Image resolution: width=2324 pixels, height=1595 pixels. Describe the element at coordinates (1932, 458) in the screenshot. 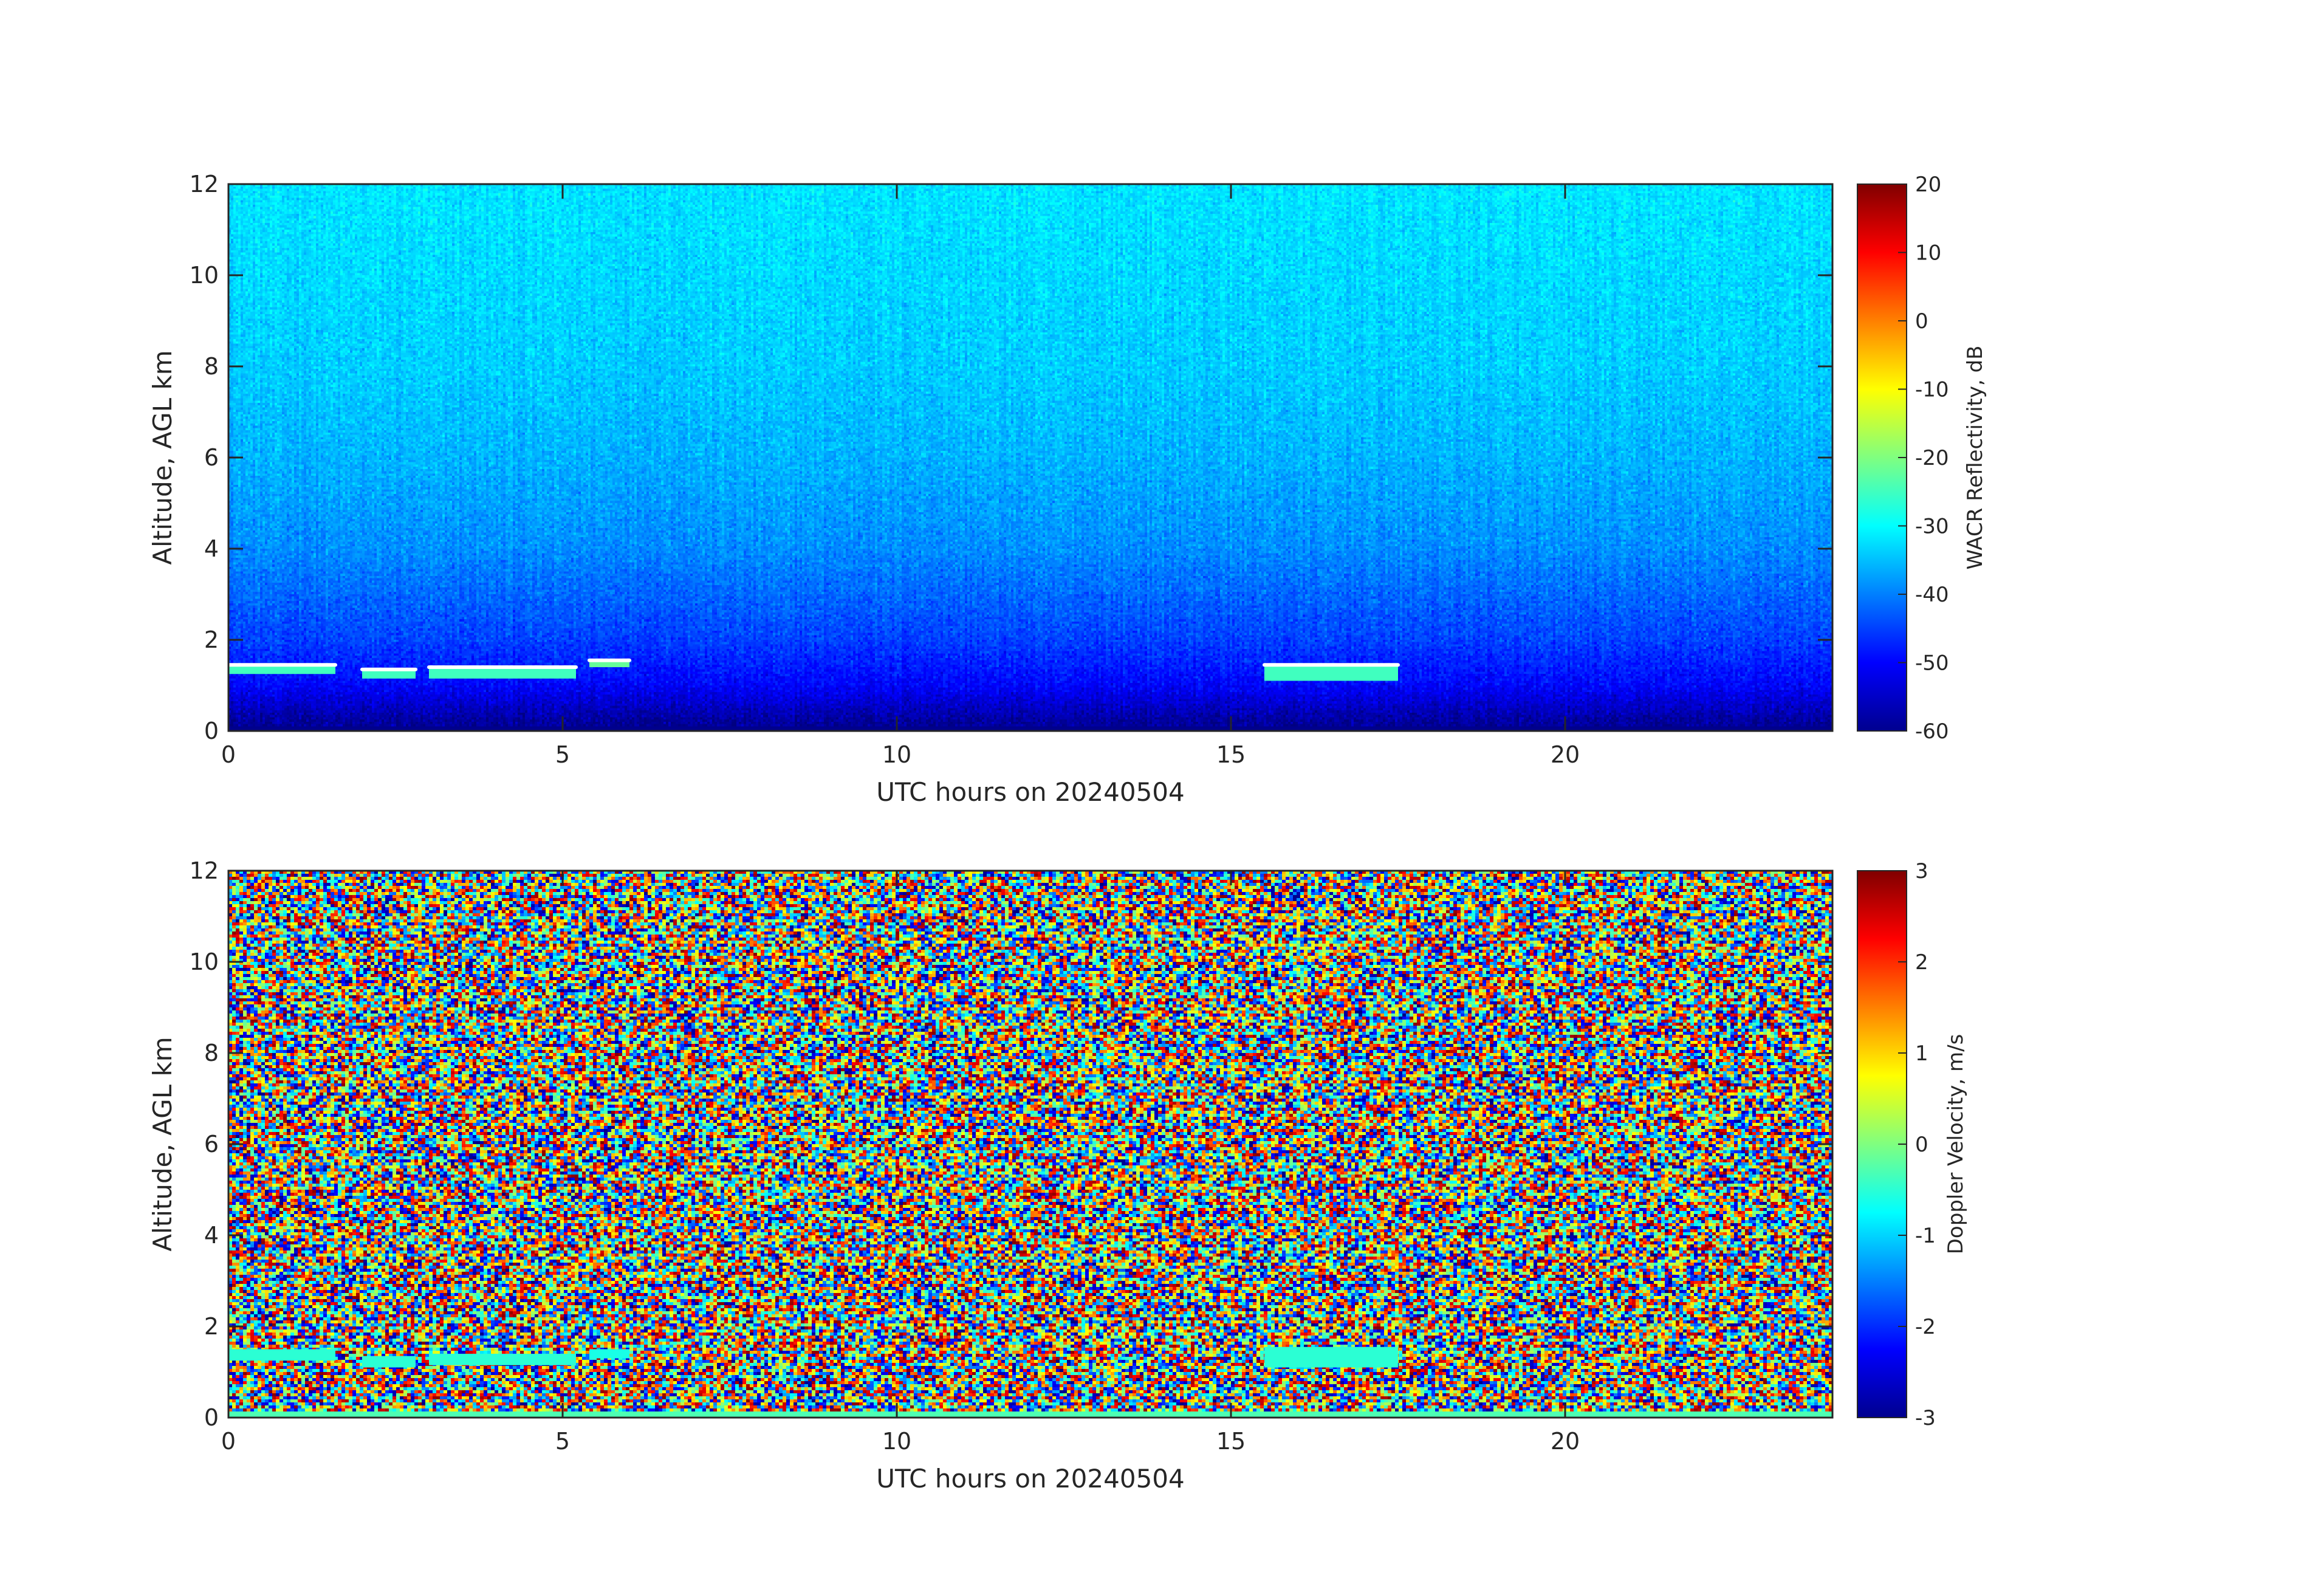

I see `colorbar-tick-label: -20` at that location.